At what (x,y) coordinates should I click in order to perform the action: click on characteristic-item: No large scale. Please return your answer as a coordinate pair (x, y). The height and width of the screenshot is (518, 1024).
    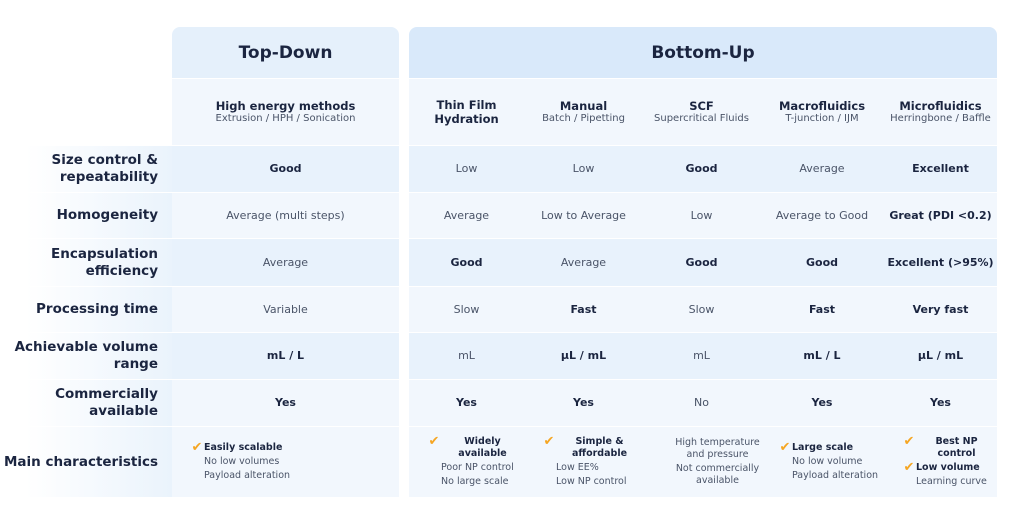
    Looking at the image, I should click on (468, 482).